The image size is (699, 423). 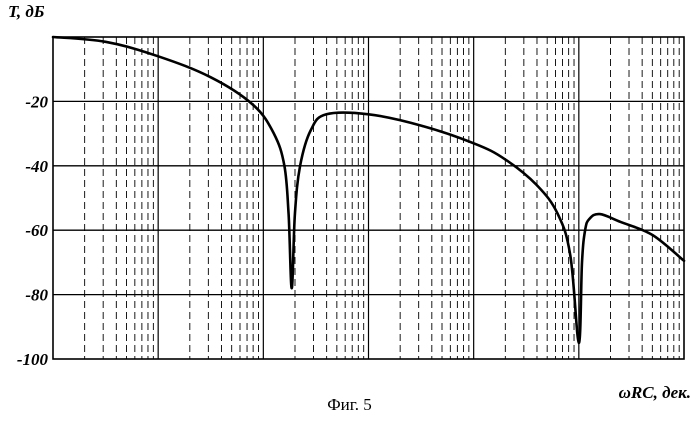 What do you see at coordinates (36, 295) in the screenshot?
I see `y-tick-label: -80` at bounding box center [36, 295].